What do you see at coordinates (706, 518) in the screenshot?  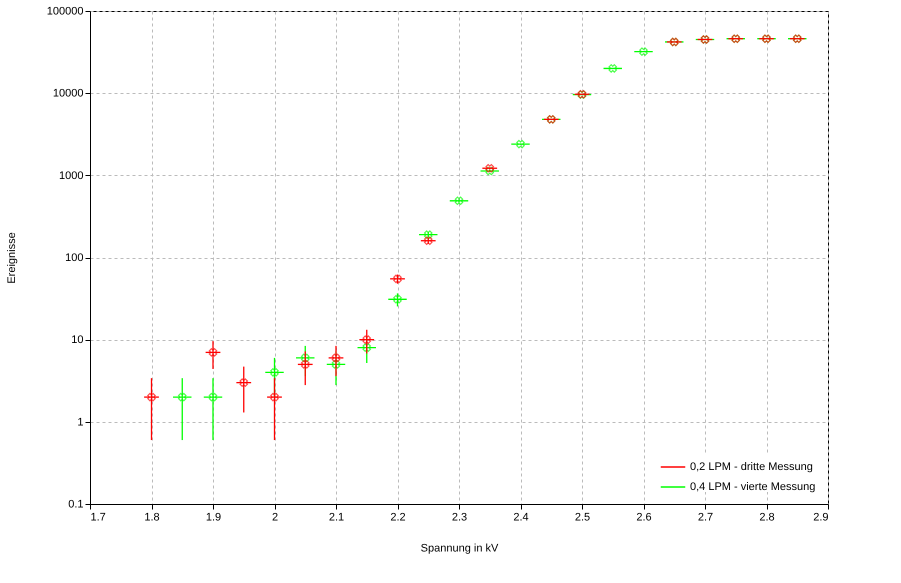 I see `x-tick-label: 2.7` at bounding box center [706, 518].